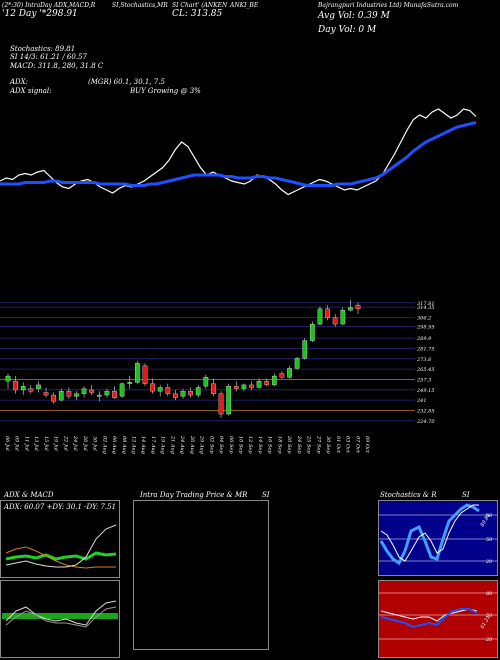 This screenshot has height=660, width=500. I want to click on adx-panel-readout: ADX: 60.07 +DY: 30.1 -DY: 7.51, so click(60, 507).